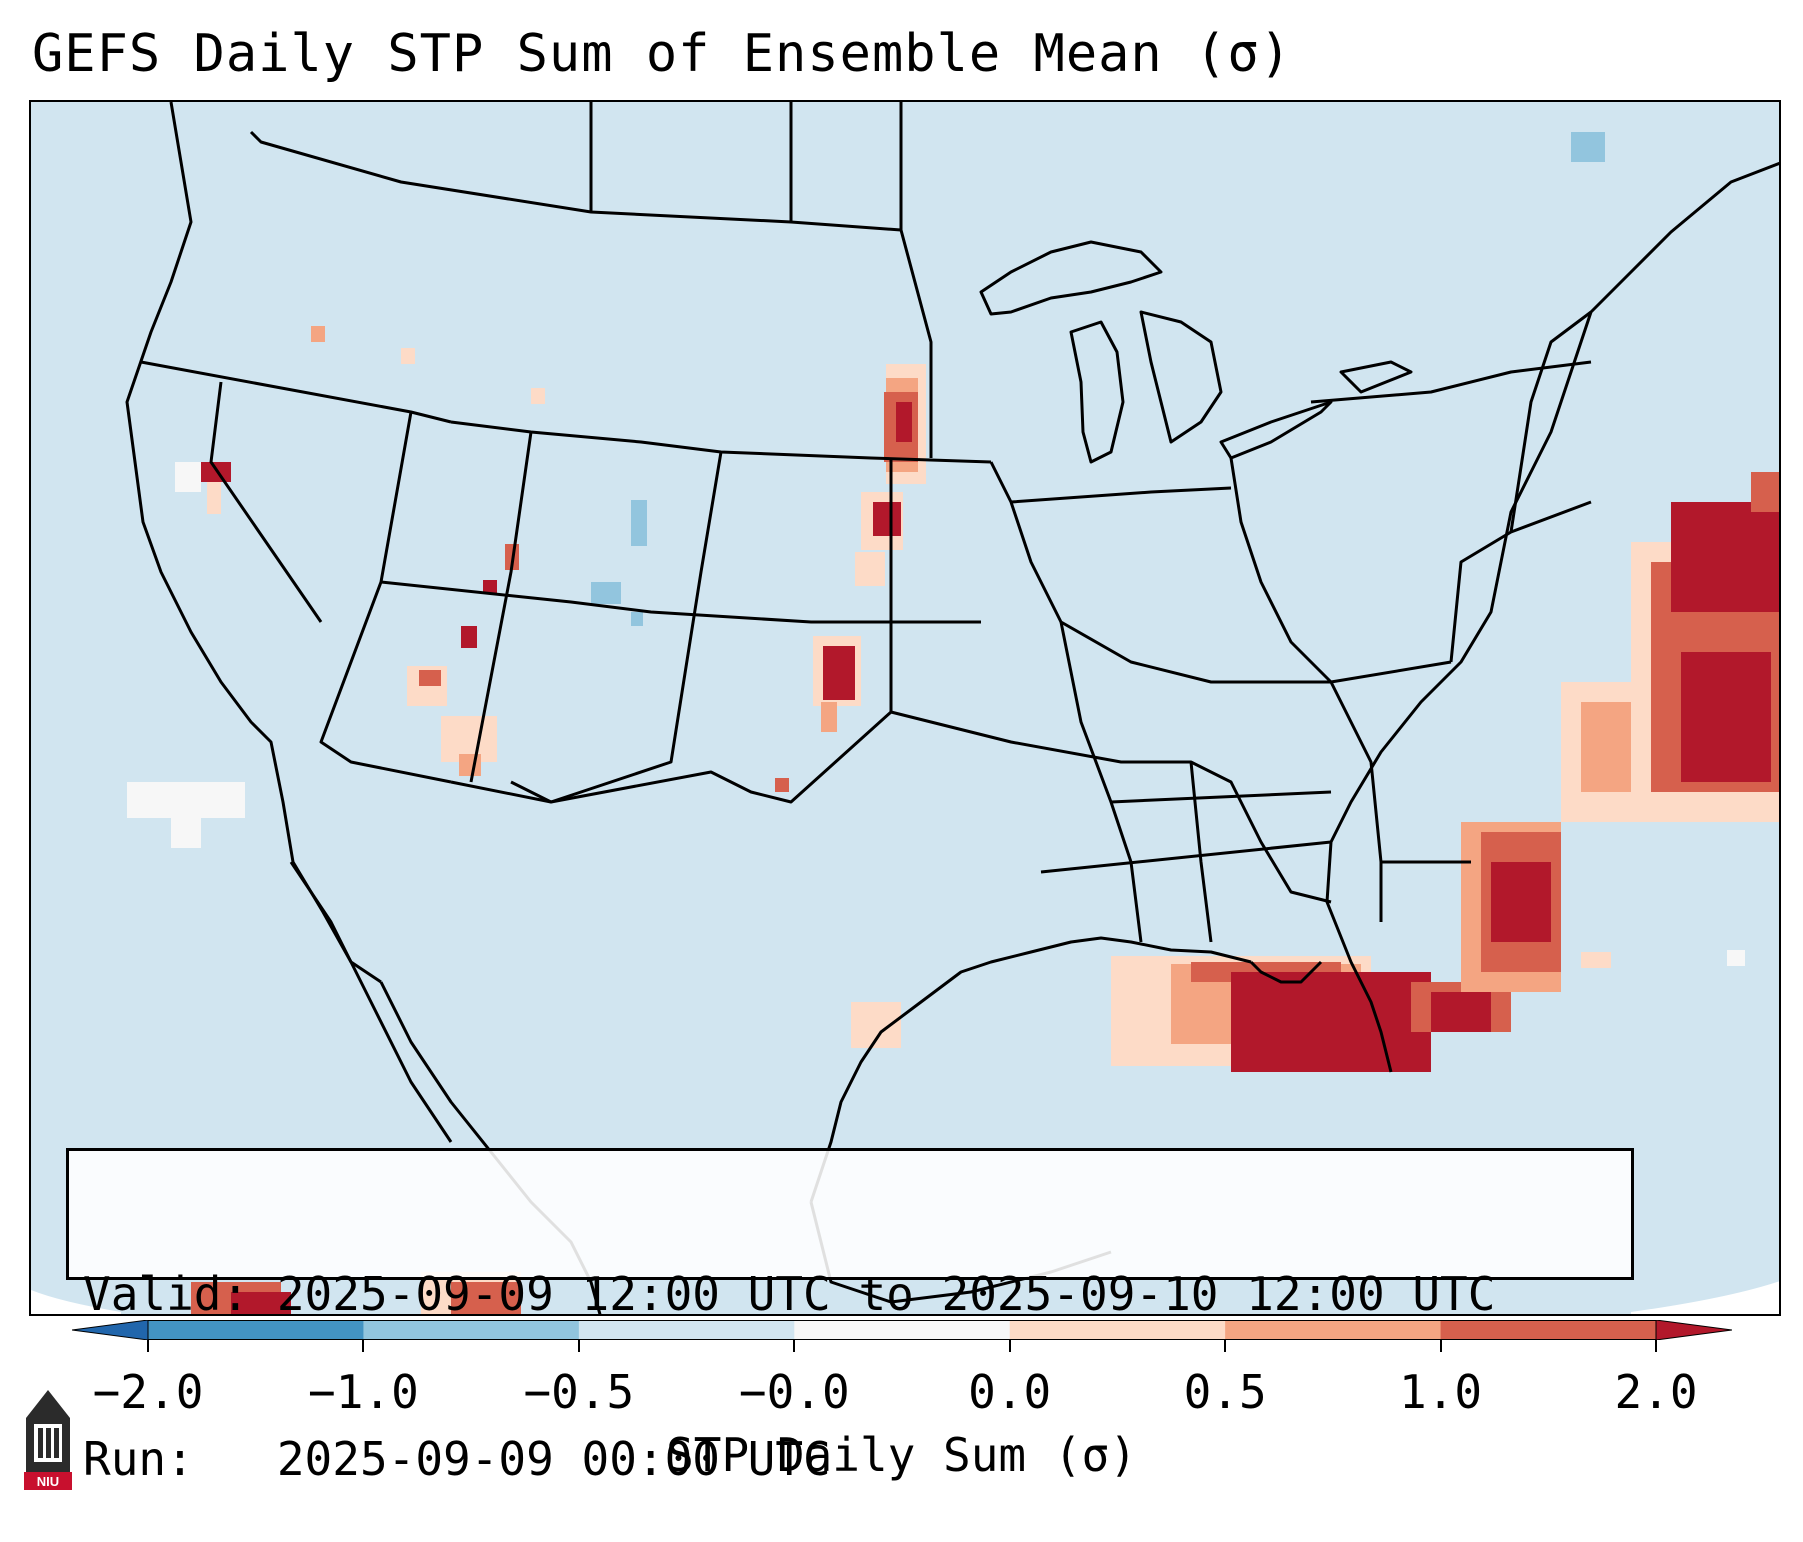 Image resolution: width=1803 pixels, height=1542 pixels. Describe the element at coordinates (579, 1392) in the screenshot. I see `colorbar-tick-label: −0.5` at that location.